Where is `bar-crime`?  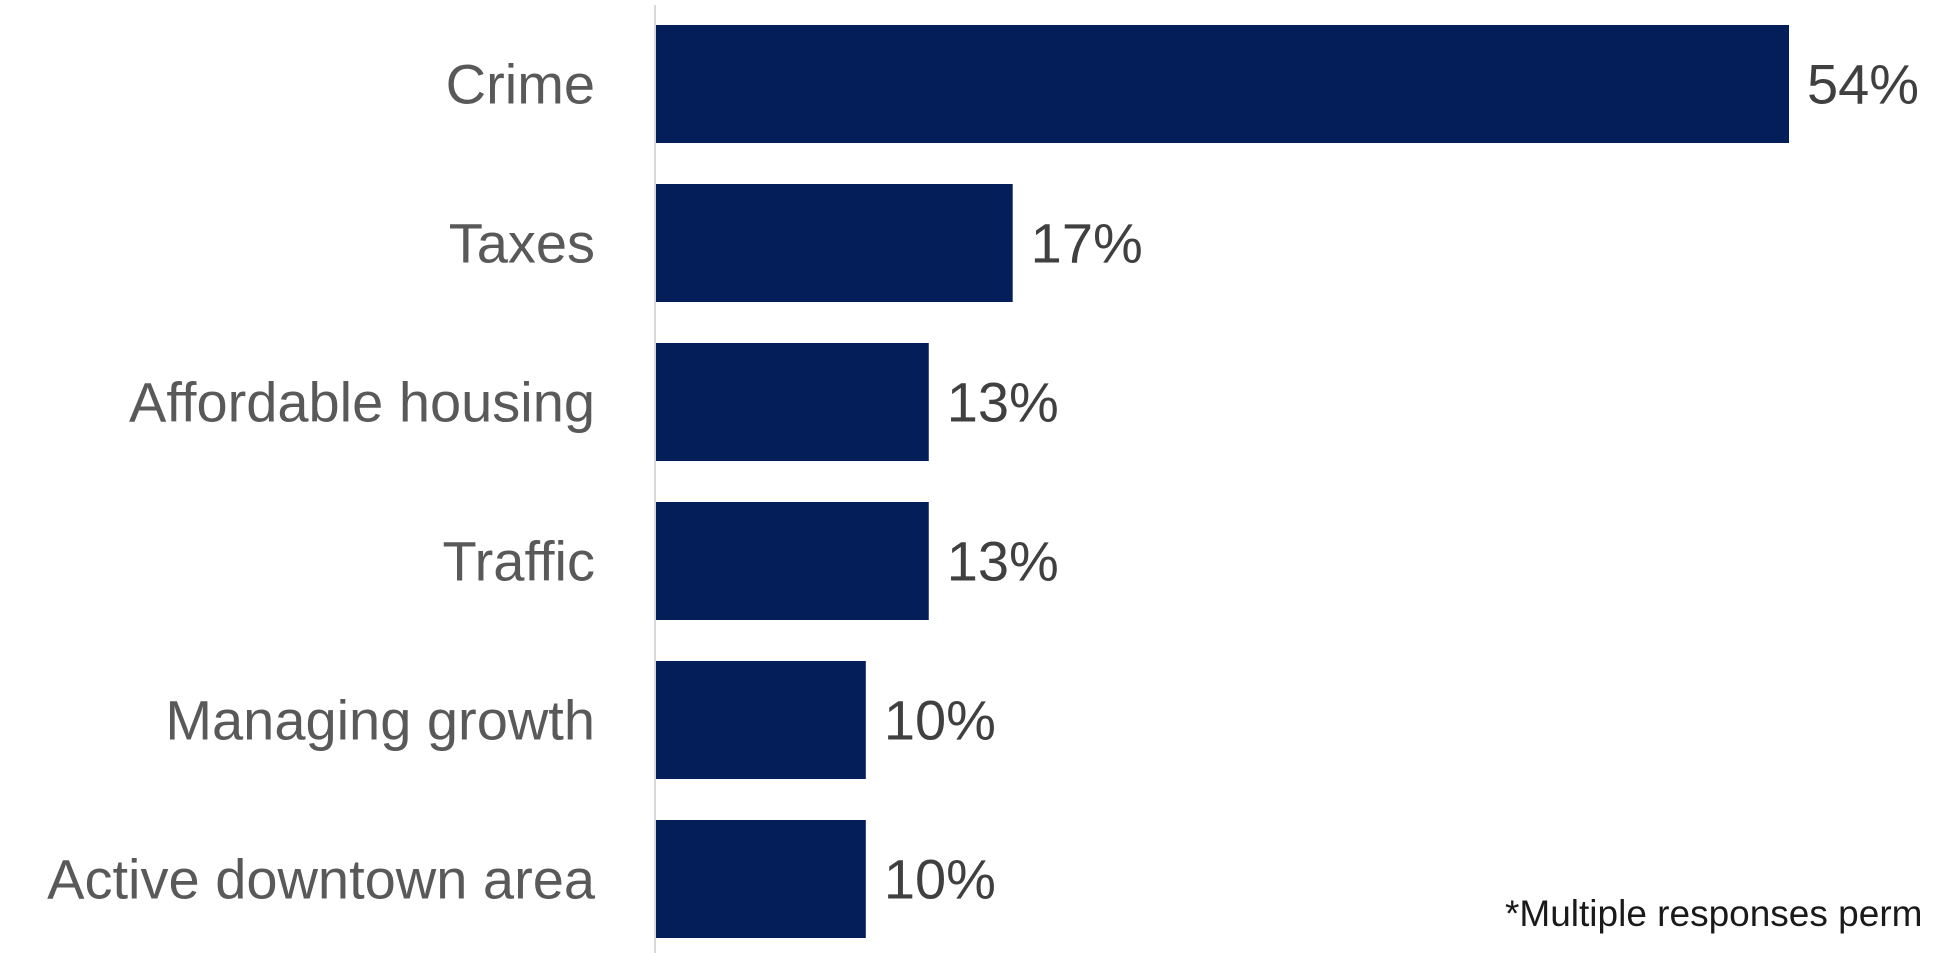 bar-crime is located at coordinates (1222, 84).